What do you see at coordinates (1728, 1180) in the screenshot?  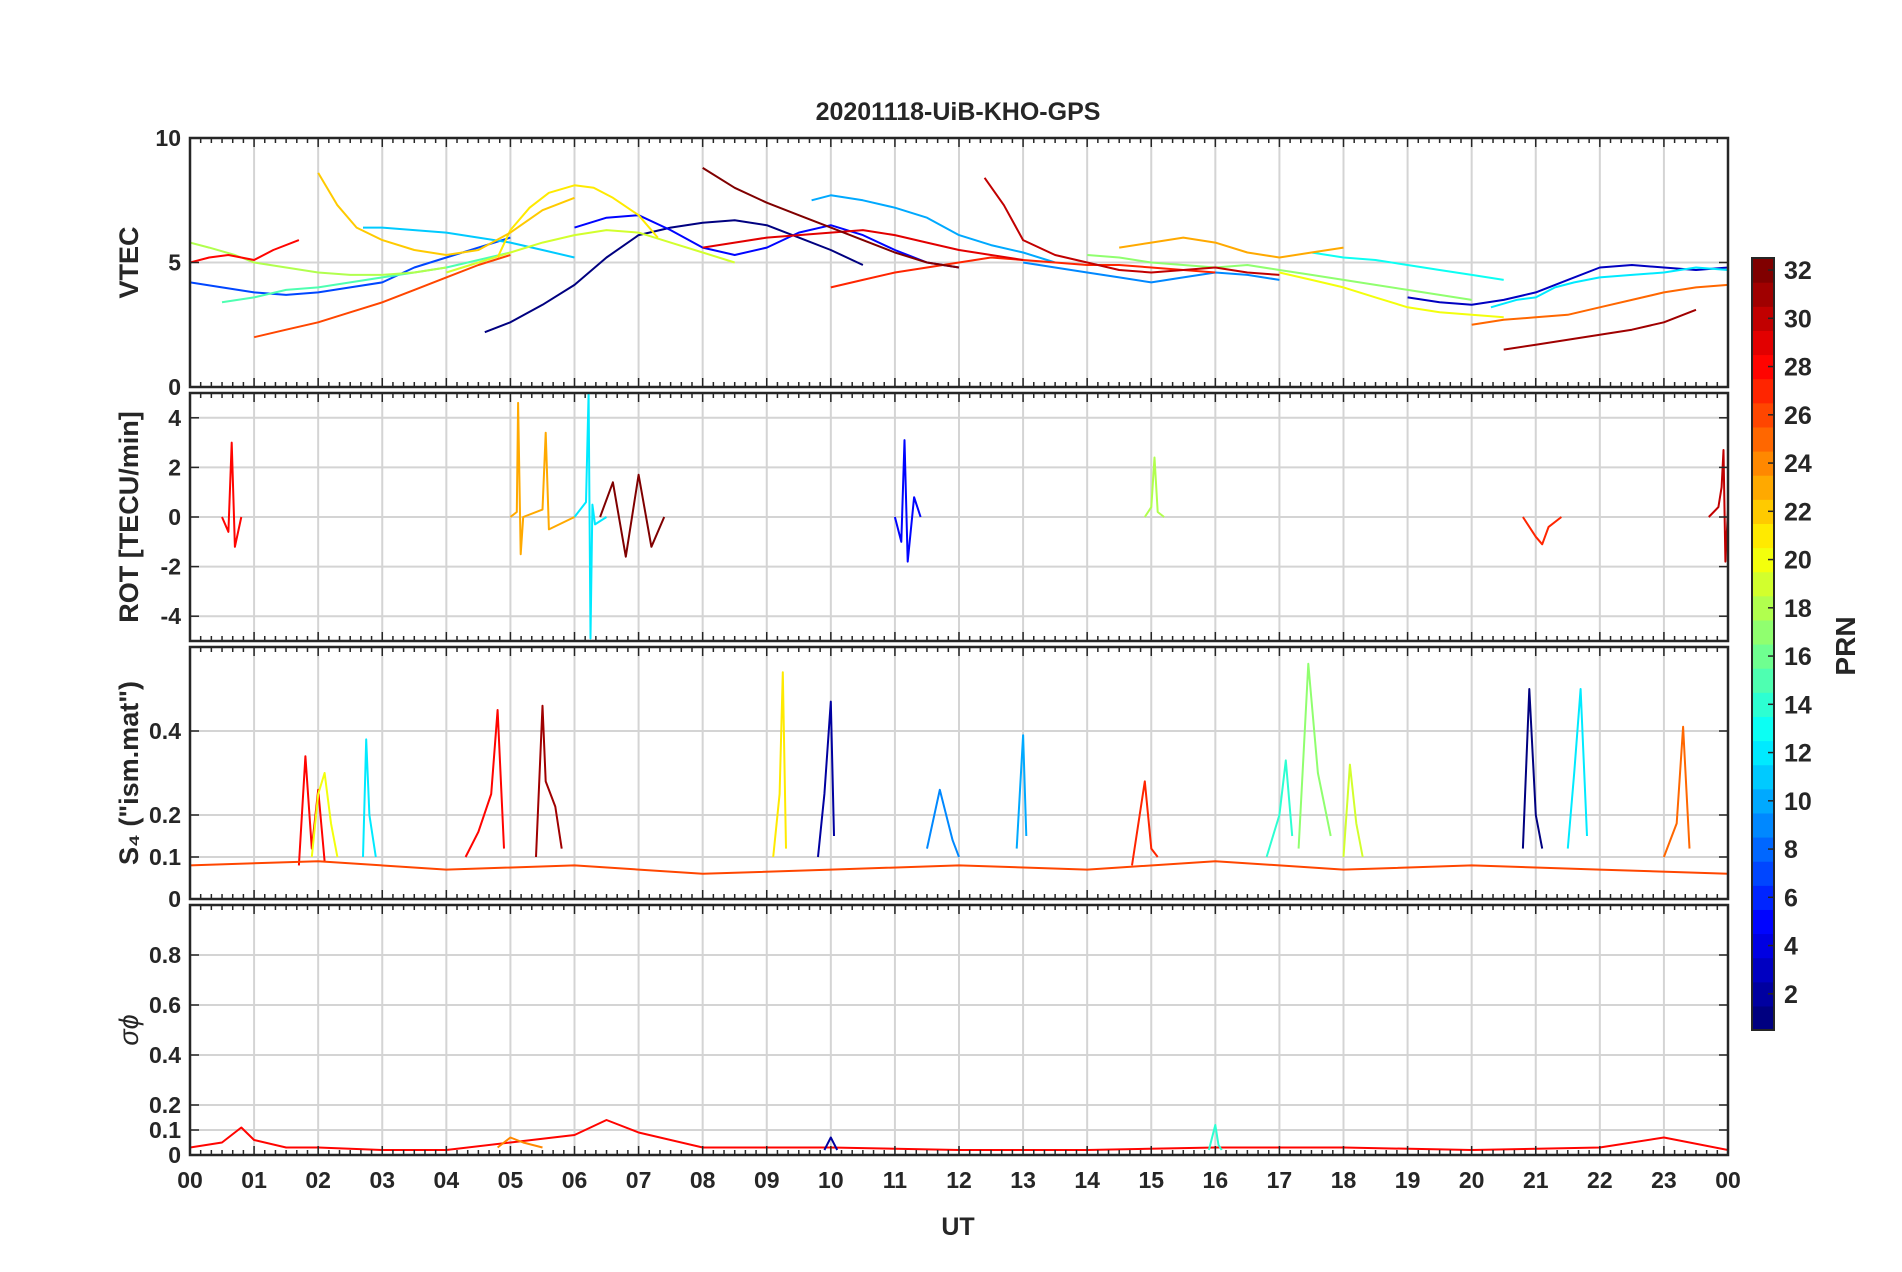 I see `x-tick-label: 00` at bounding box center [1728, 1180].